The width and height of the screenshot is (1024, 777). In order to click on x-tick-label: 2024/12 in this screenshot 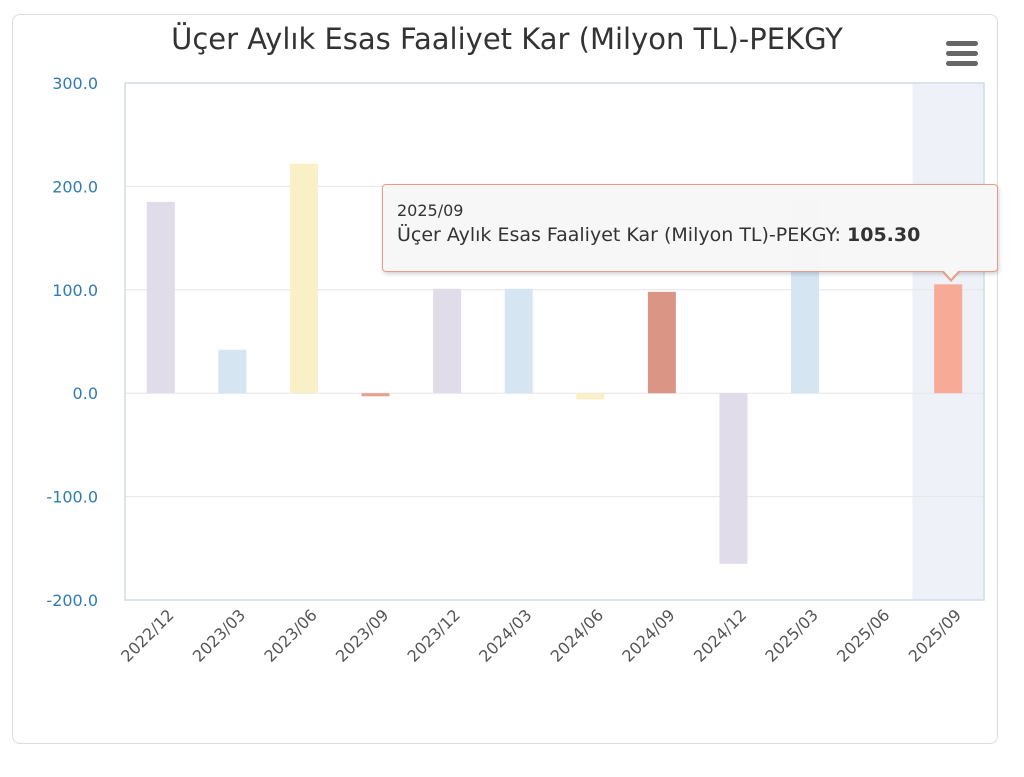, I will do `click(720, 635)`.